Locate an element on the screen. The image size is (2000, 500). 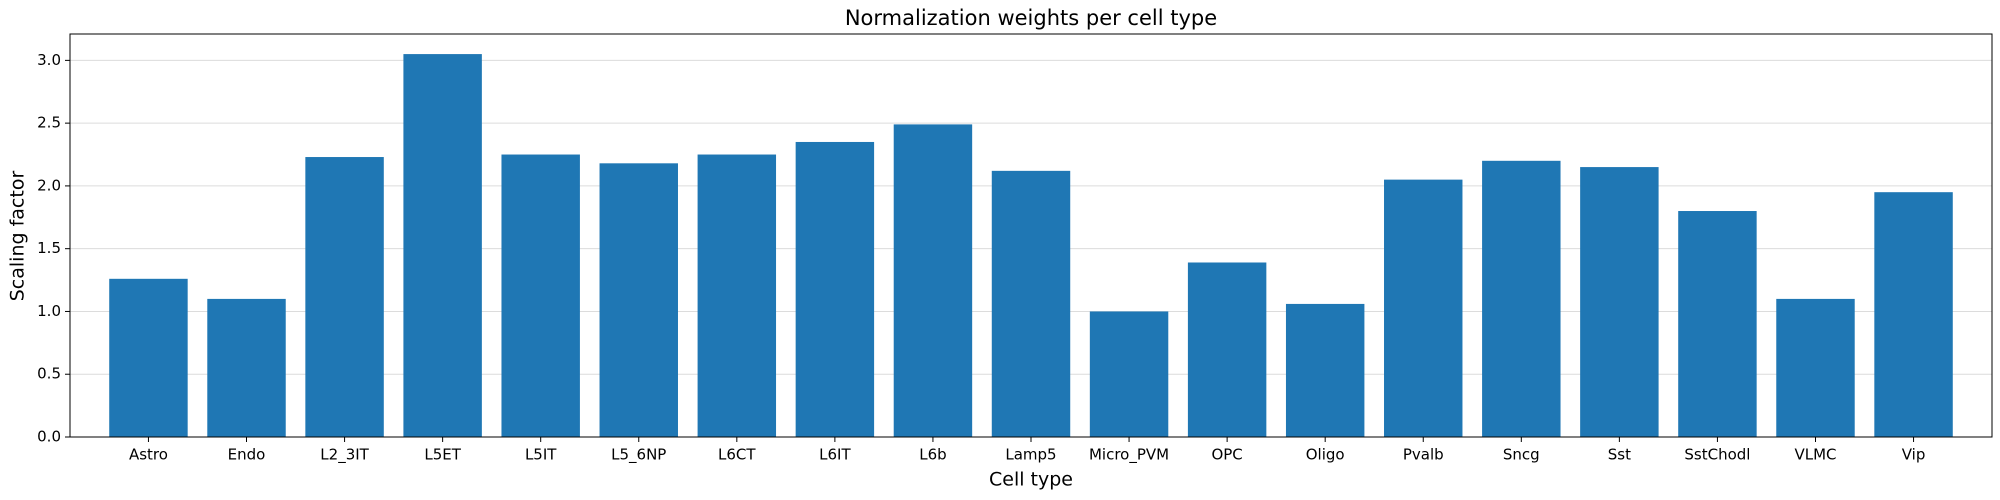
y-axis-label: Scaling factor is located at coordinates (18, 236).